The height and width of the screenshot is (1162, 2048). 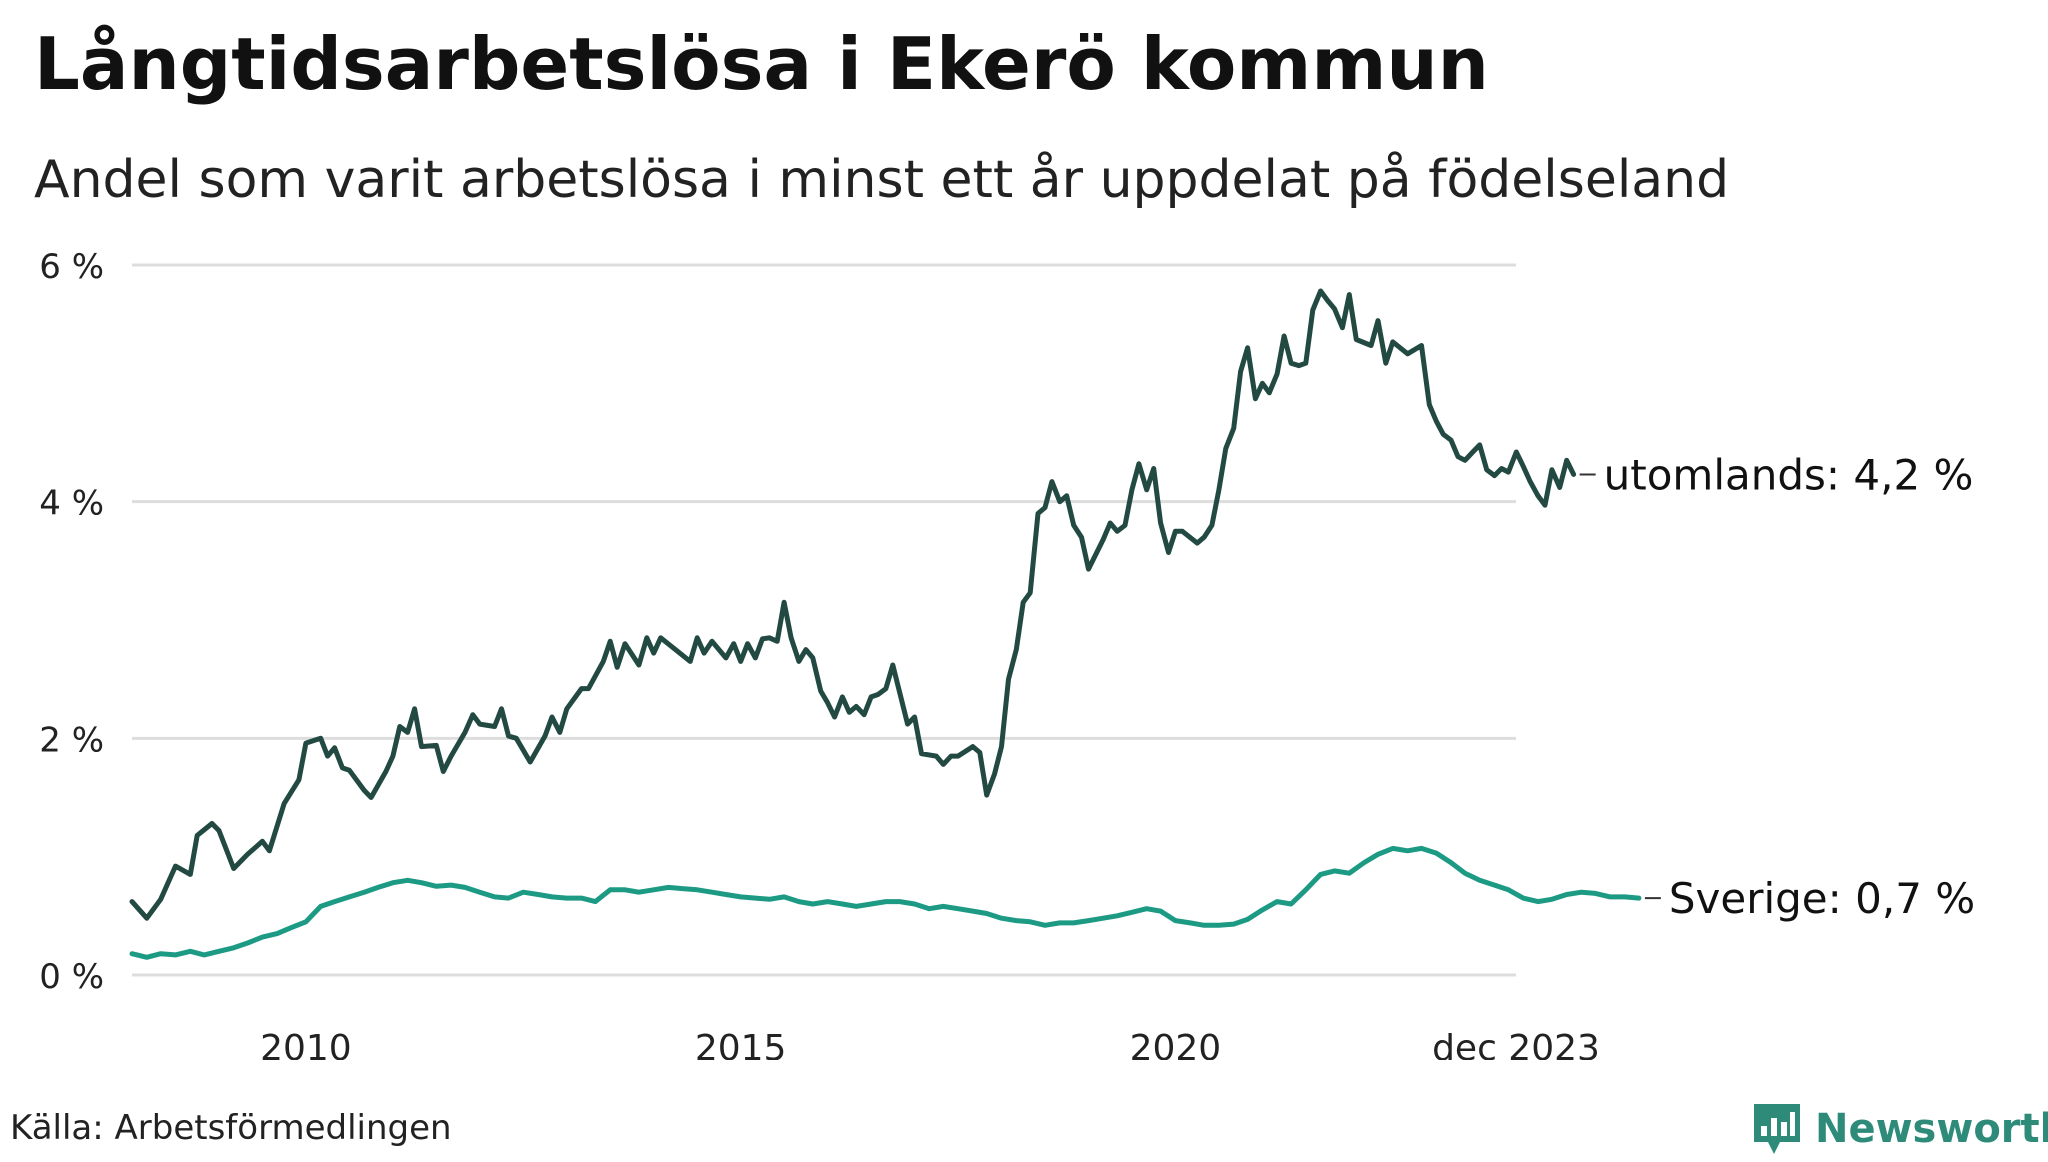 I want to click on brand-logo: Newsworthy, so click(x=1899, y=1130).